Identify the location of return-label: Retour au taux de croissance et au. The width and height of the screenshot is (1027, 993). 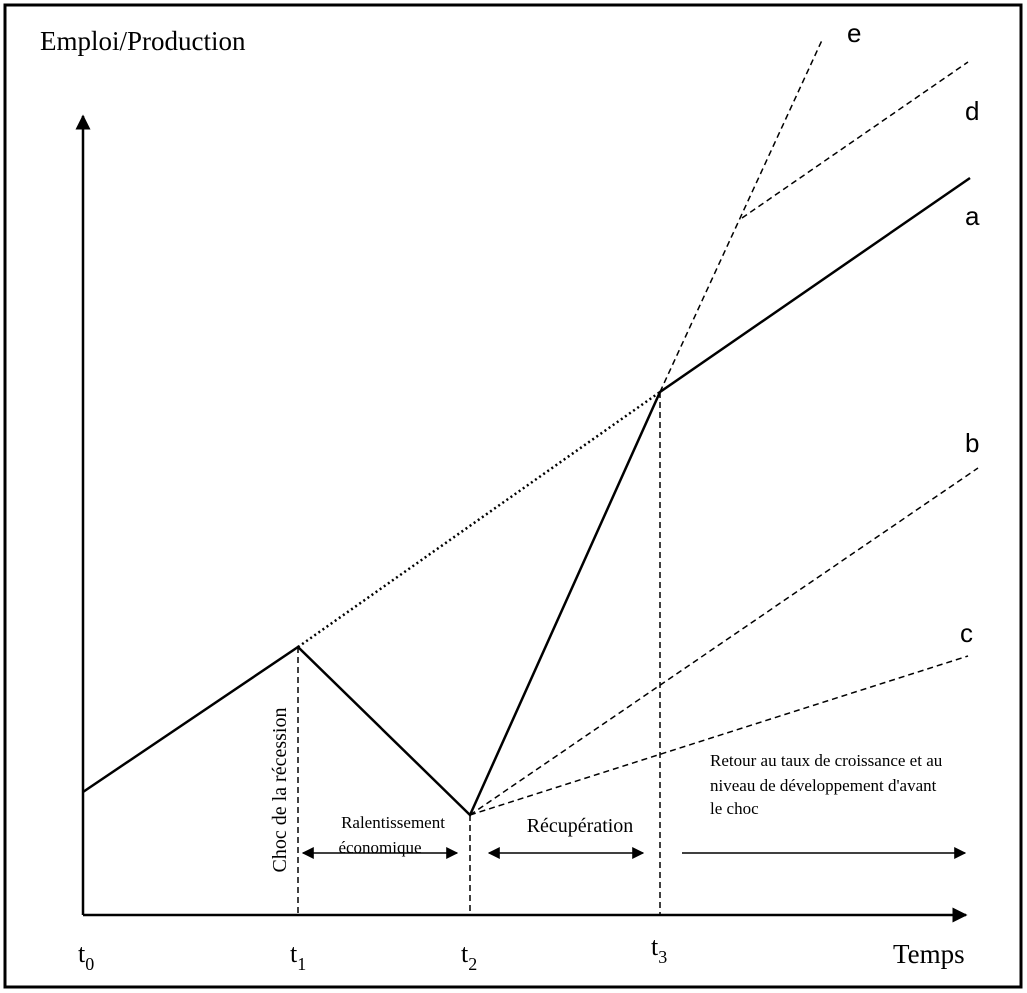
(826, 760).